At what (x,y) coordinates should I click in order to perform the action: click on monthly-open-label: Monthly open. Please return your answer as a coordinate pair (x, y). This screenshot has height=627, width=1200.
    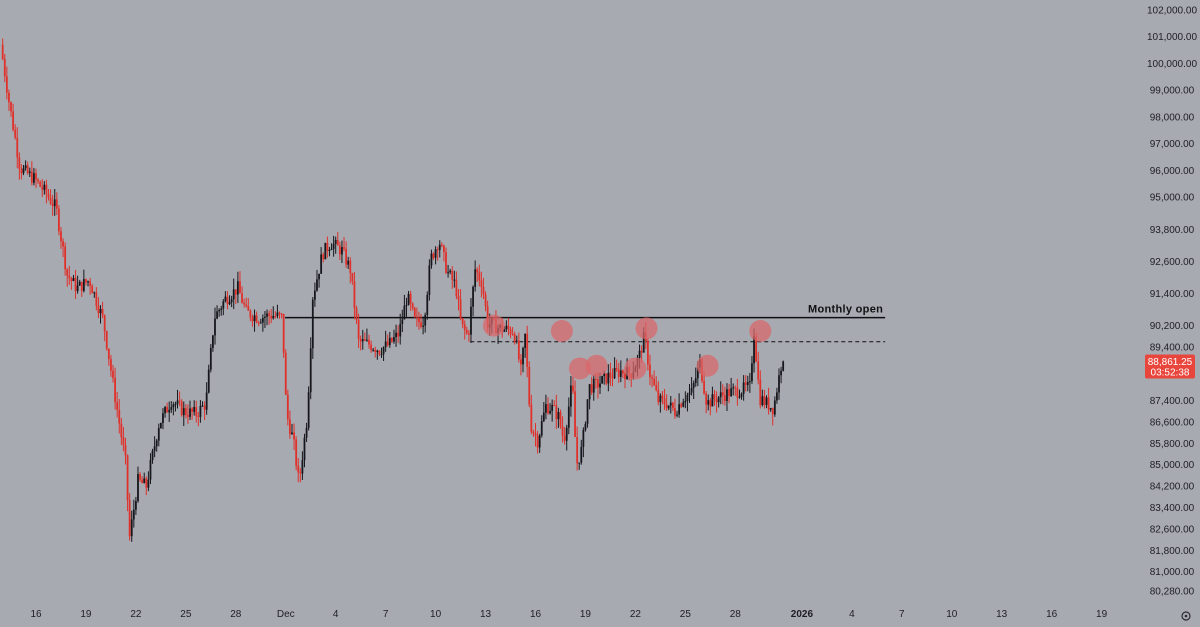
    Looking at the image, I should click on (845, 310).